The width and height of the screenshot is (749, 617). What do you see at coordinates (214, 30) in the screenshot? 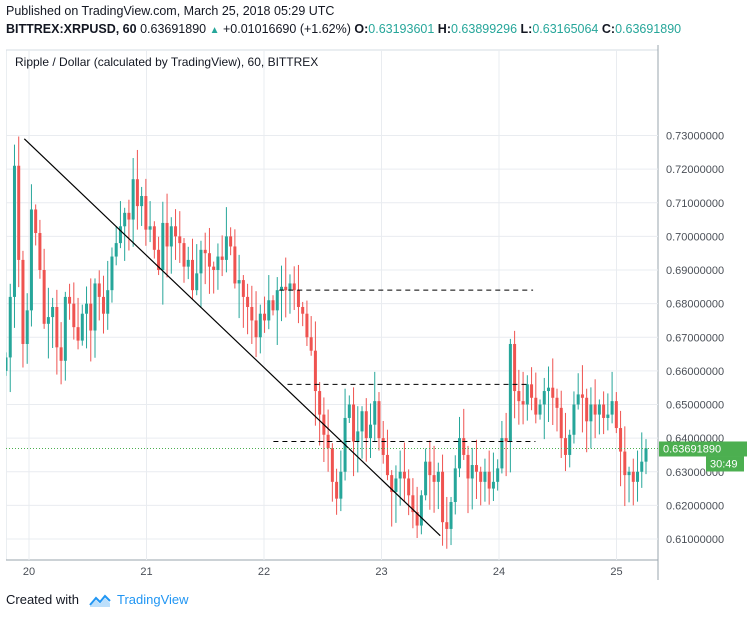
I see `up-arrow-icon: ▲` at bounding box center [214, 30].